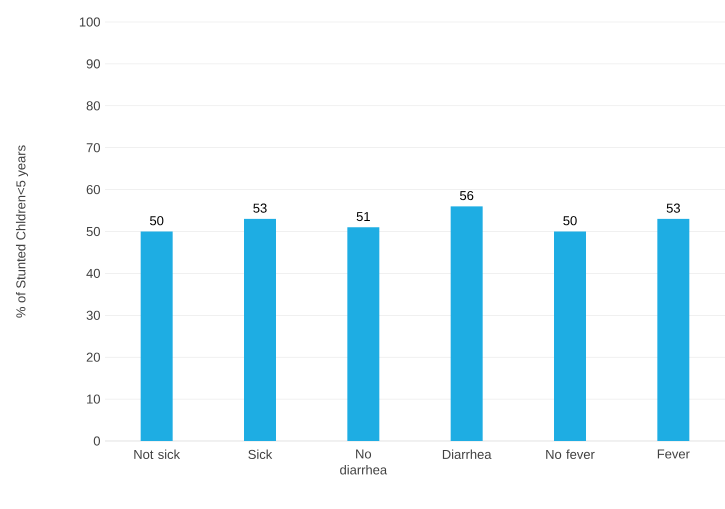 This screenshot has width=725, height=509. What do you see at coordinates (363, 217) in the screenshot?
I see `data-label: 51` at bounding box center [363, 217].